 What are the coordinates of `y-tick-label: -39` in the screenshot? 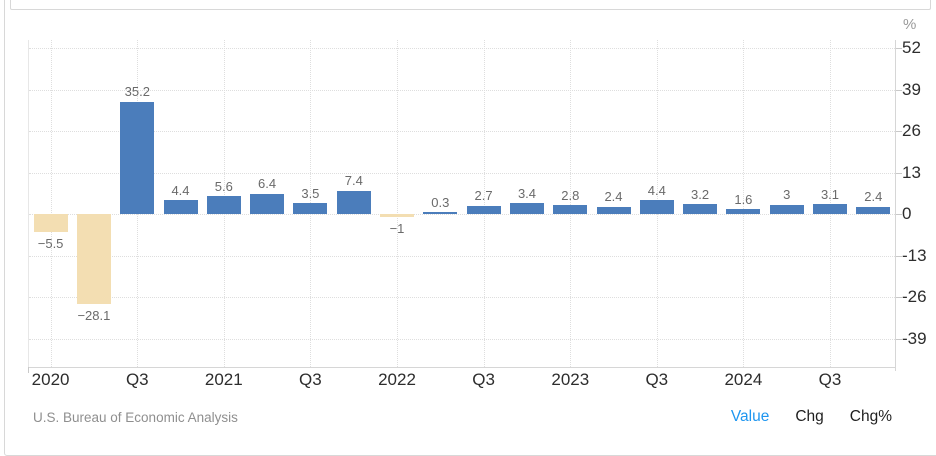 It's located at (914, 338).